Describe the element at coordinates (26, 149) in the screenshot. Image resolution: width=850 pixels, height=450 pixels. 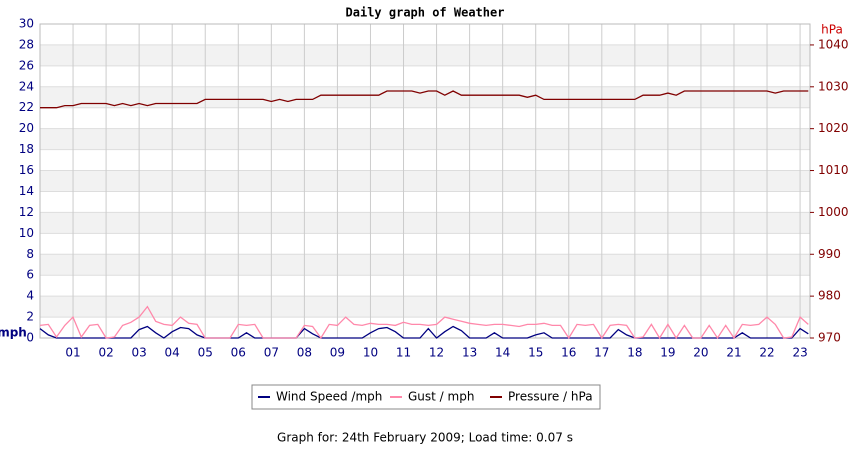
I see `y-tick-label: 18` at that location.